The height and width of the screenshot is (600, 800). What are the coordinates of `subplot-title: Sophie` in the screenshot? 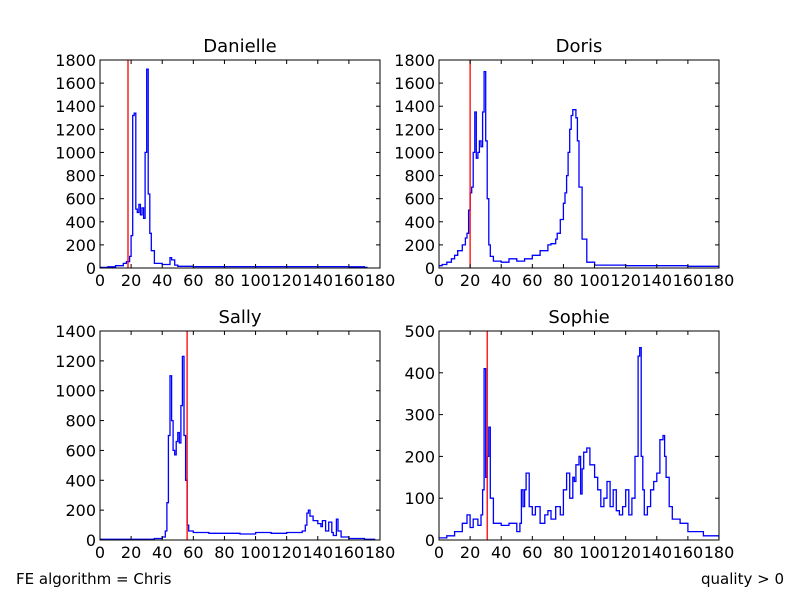 It's located at (578, 317).